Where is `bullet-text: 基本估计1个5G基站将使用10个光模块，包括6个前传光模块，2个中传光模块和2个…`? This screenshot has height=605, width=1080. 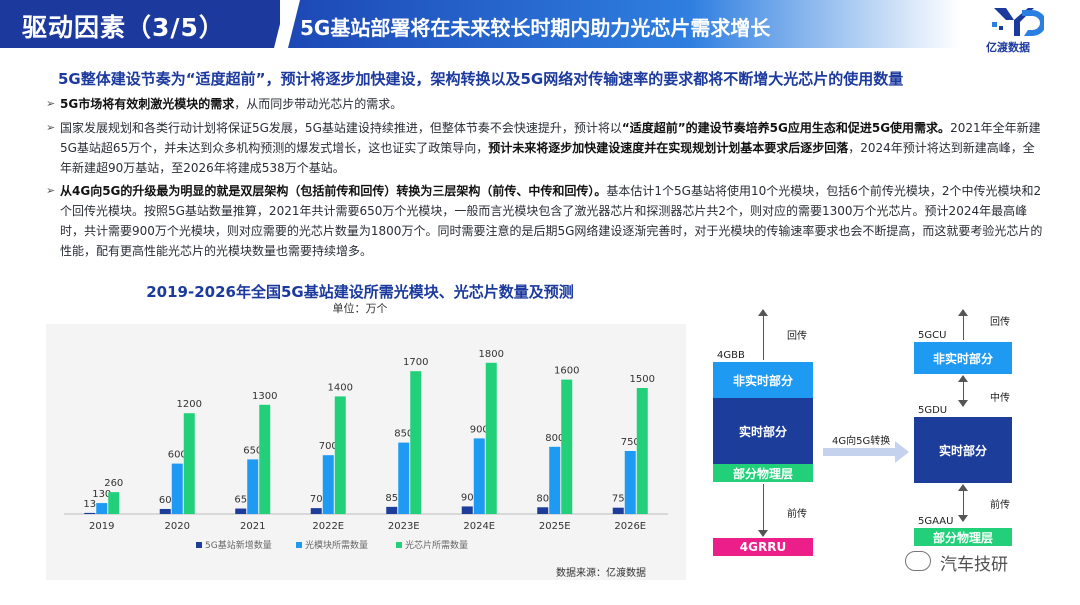
bullet-text: 基本估计1个5G基站将使用10个光模块，包括6个前传光模块，2个中传光模块和2个… is located at coordinates (551, 221).